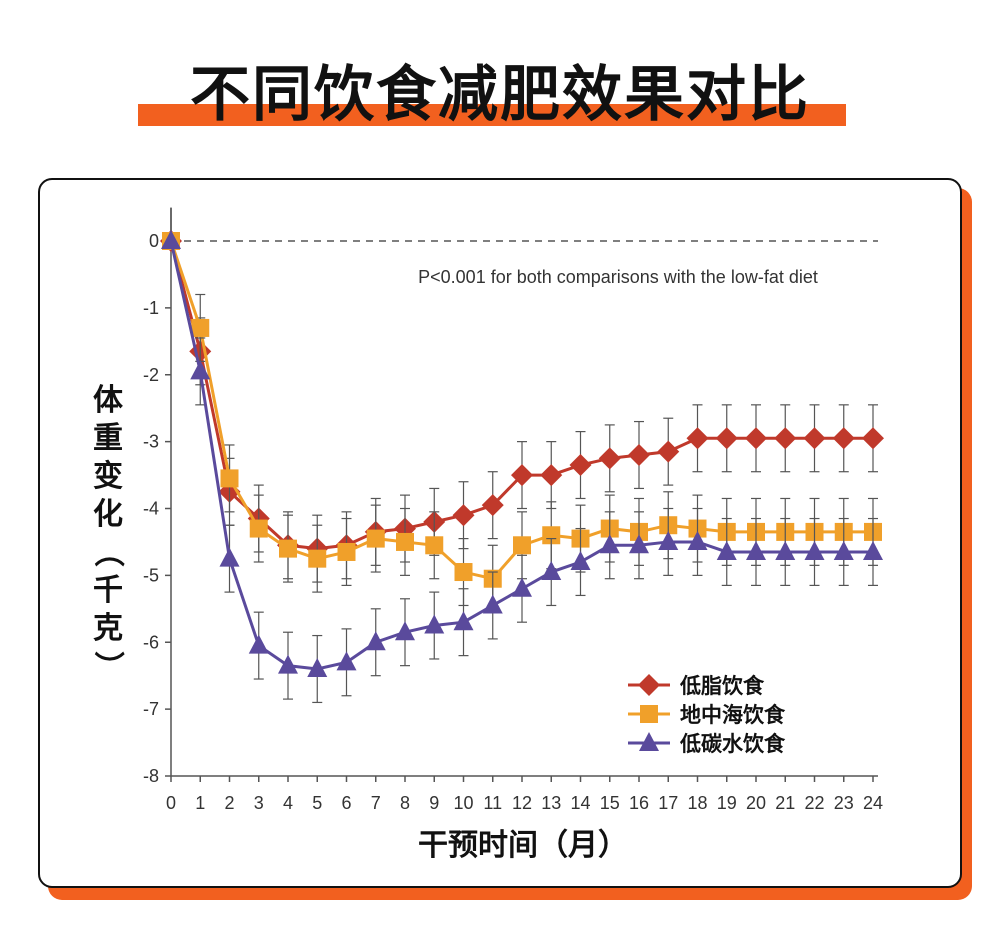 The image size is (1000, 925). Describe the element at coordinates (551, 803) in the screenshot. I see `x-tick-label: 13` at that location.